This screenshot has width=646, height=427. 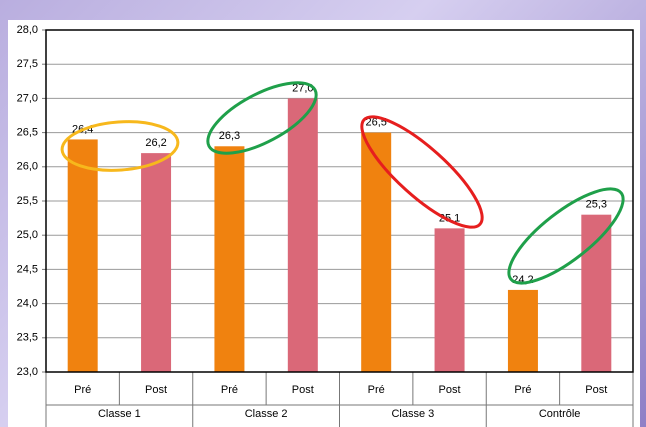 What do you see at coordinates (27, 98) in the screenshot?
I see `y-tick-label: 27,0` at bounding box center [27, 98].